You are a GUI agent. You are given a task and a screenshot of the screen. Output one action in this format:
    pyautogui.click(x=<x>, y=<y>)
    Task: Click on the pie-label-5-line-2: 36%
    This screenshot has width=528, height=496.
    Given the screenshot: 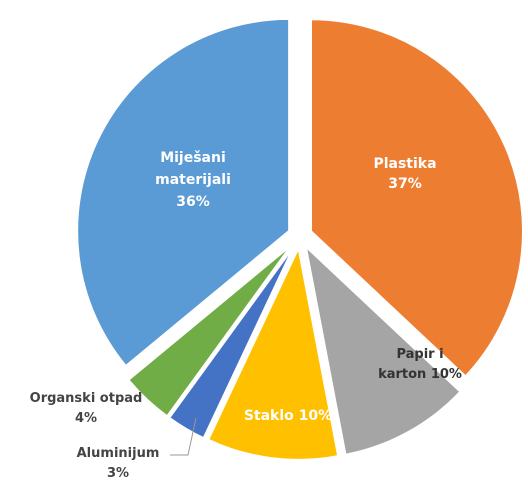 What is the action you would take?
    pyautogui.click(x=193, y=202)
    